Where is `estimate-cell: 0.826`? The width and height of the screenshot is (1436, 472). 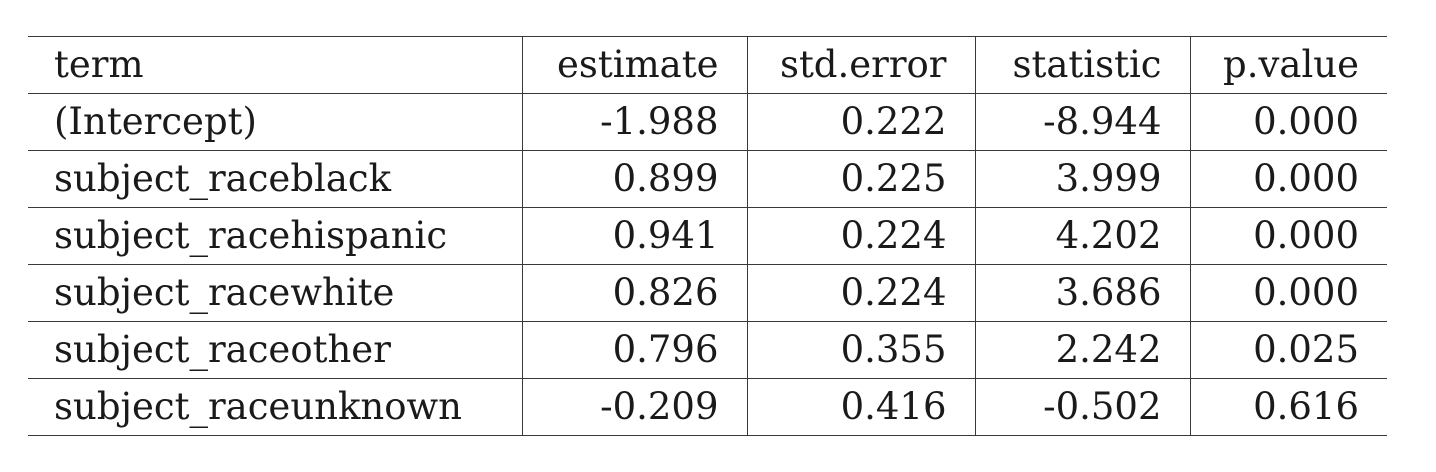
estimate-cell: 0.826 is located at coordinates (634, 293).